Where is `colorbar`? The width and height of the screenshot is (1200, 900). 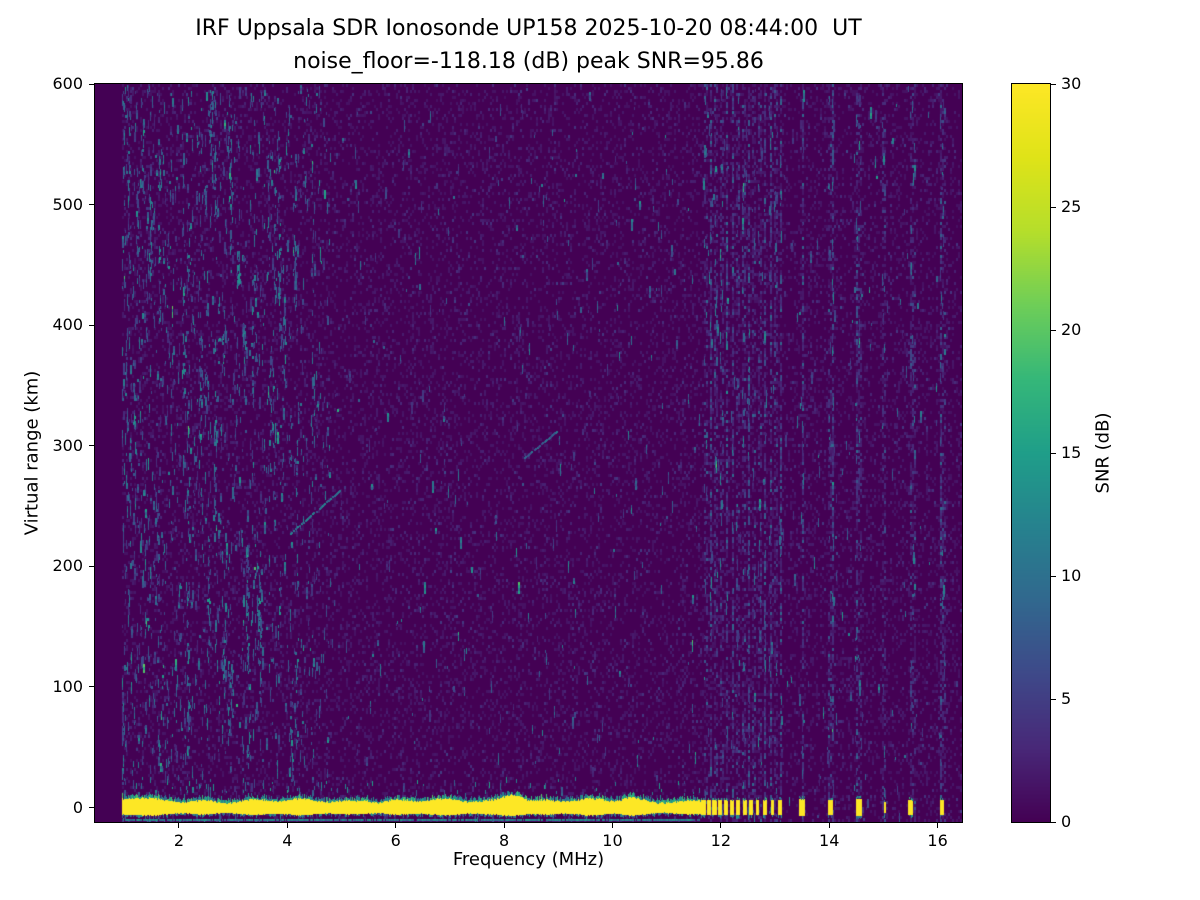
colorbar is located at coordinates (1031, 453).